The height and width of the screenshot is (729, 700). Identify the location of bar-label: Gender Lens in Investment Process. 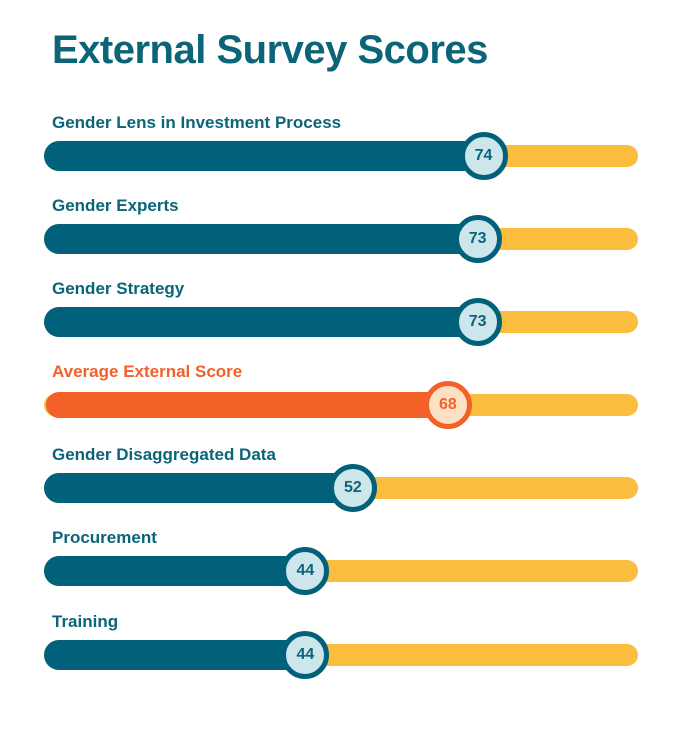
(197, 122).